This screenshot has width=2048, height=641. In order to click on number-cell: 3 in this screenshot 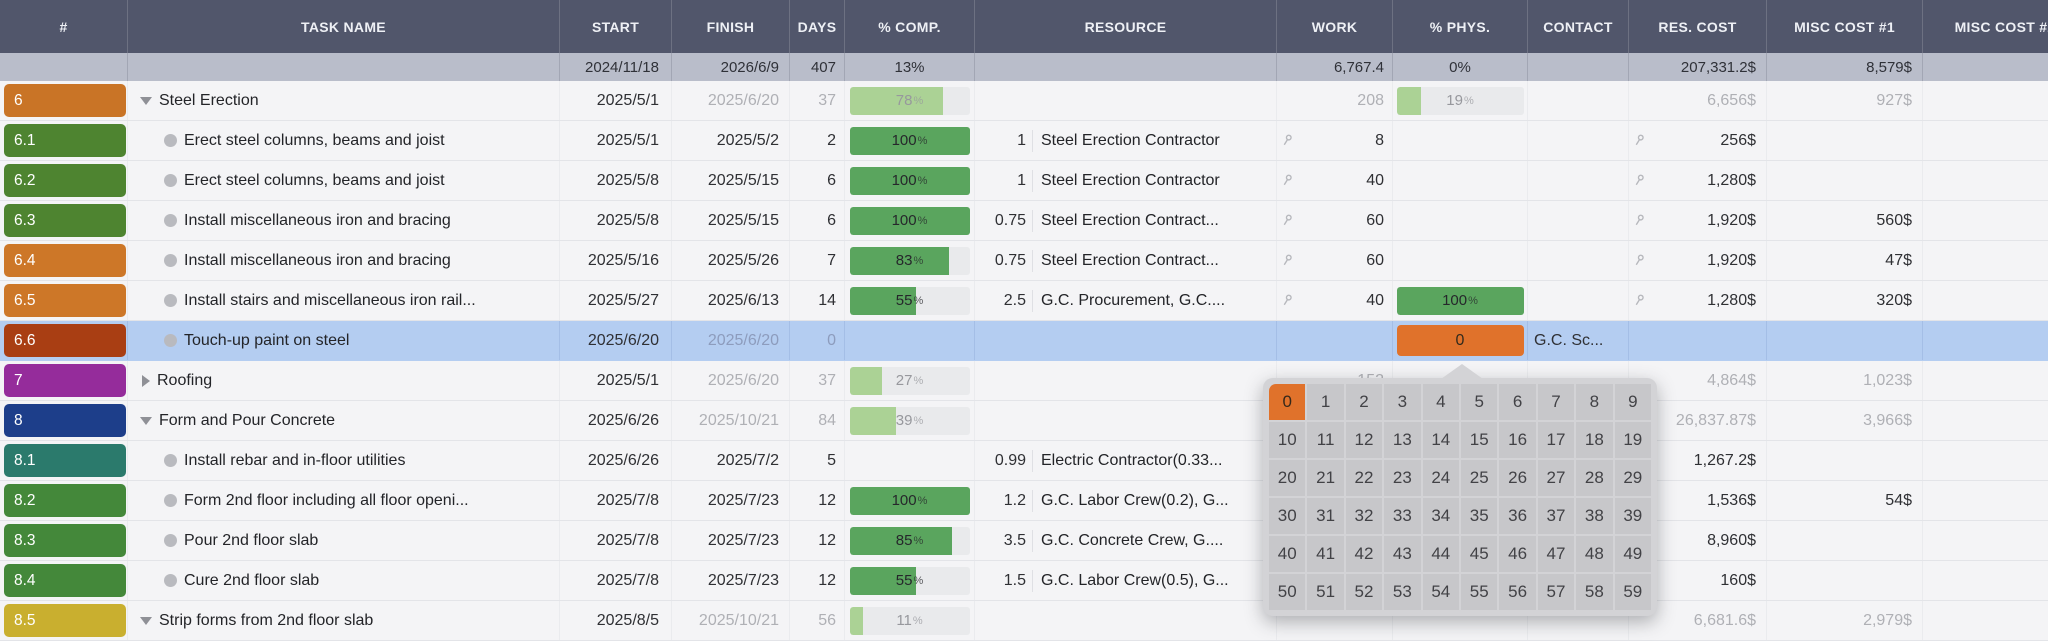, I will do `click(1402, 402)`.